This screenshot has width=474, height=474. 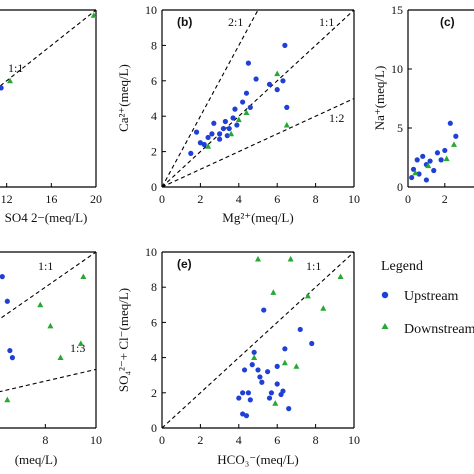 What do you see at coordinates (379, 98) in the screenshot?
I see `y-axis-label: Na⁺(meq/L)` at bounding box center [379, 98].